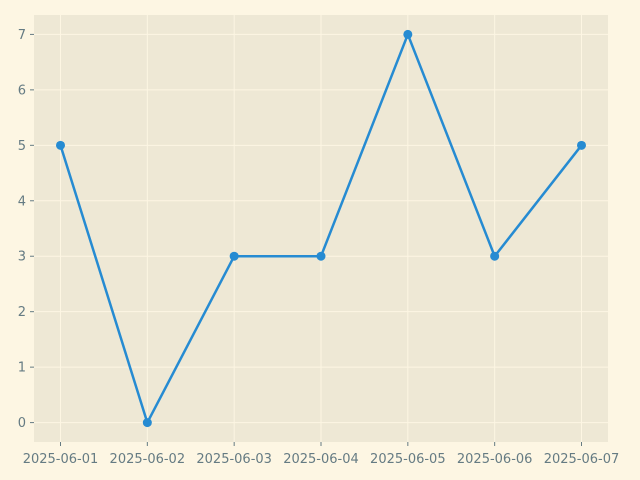 This screenshot has height=480, width=640. What do you see at coordinates (321, 459) in the screenshot?
I see `x-tick-label: 2025-06-04` at bounding box center [321, 459].